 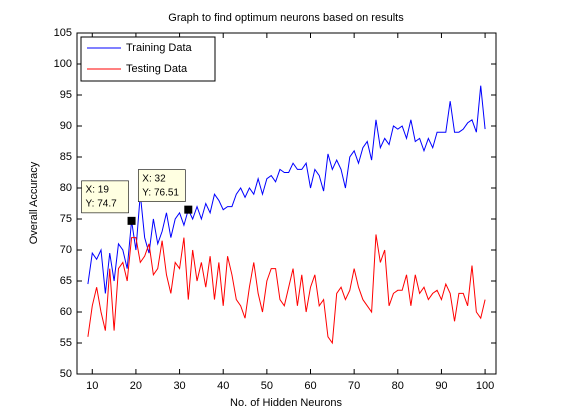 I want to click on y-tick-label: 95, so click(x=66, y=95).